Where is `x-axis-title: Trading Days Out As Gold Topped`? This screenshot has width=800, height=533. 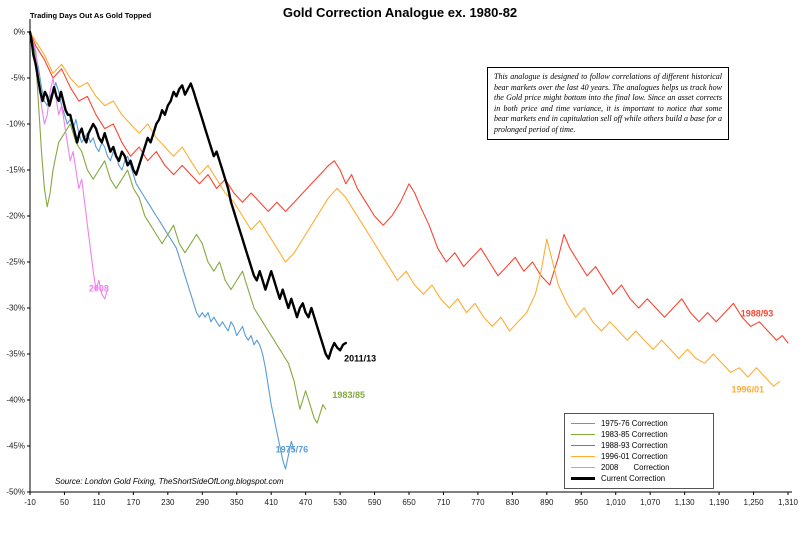
x-axis-title: Trading Days Out As Gold Topped is located at coordinates (91, 15).